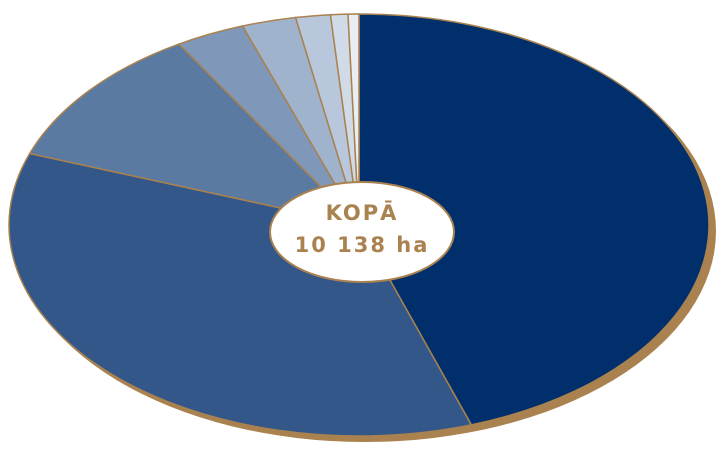  I want to click on pie-slice, so click(353, 119).